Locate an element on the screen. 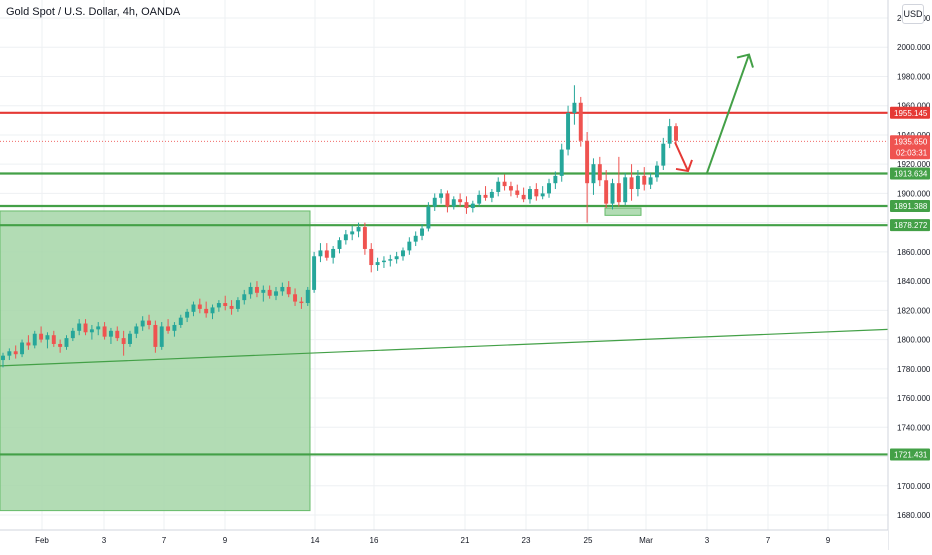 Image resolution: width=932 pixels, height=555 pixels. arrows is located at coordinates (714, 113).